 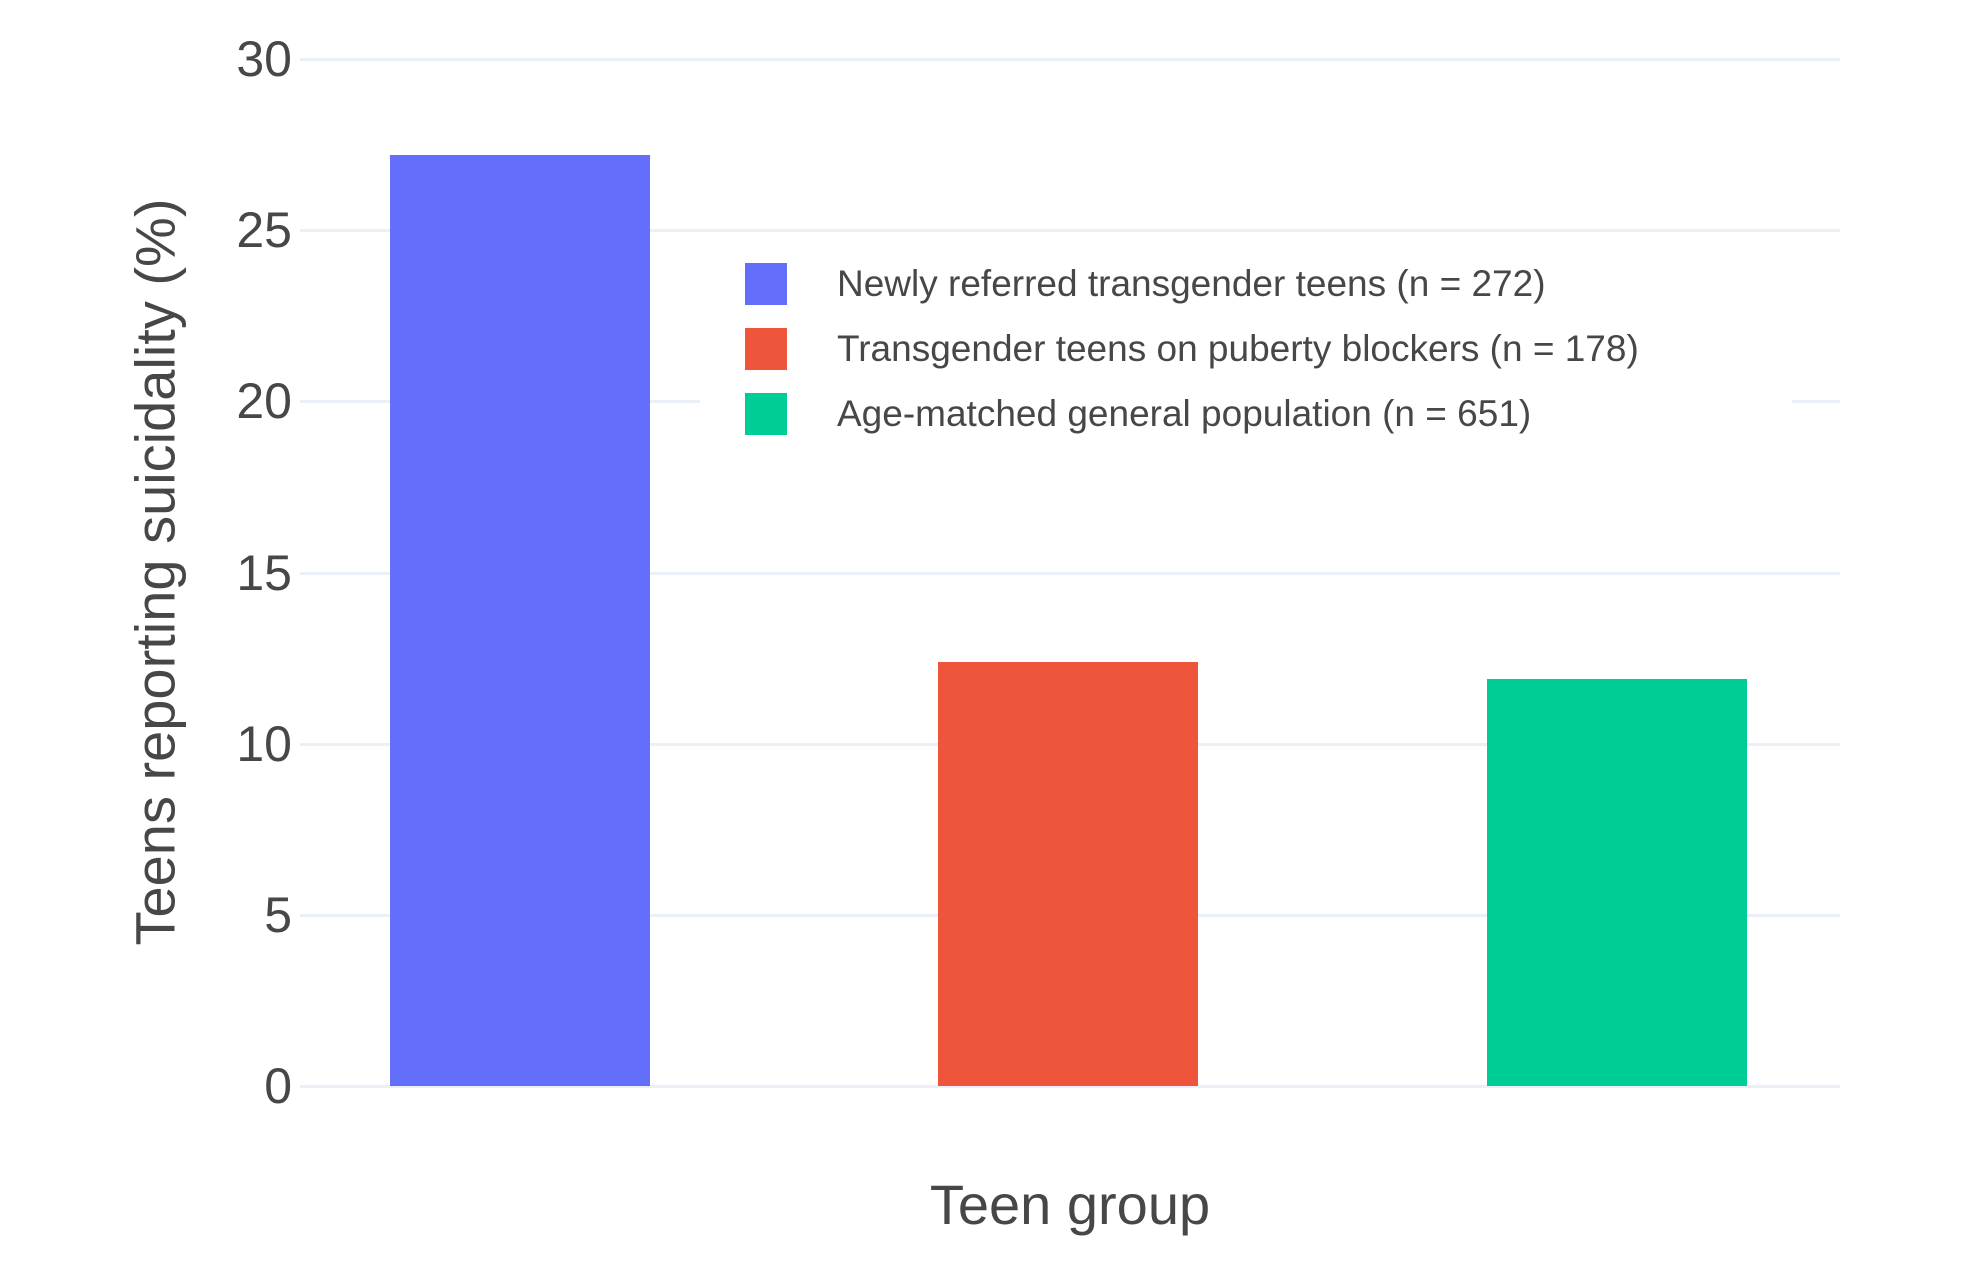 What do you see at coordinates (520, 620) in the screenshot?
I see `bar-newly-referred-transgender-teens` at bounding box center [520, 620].